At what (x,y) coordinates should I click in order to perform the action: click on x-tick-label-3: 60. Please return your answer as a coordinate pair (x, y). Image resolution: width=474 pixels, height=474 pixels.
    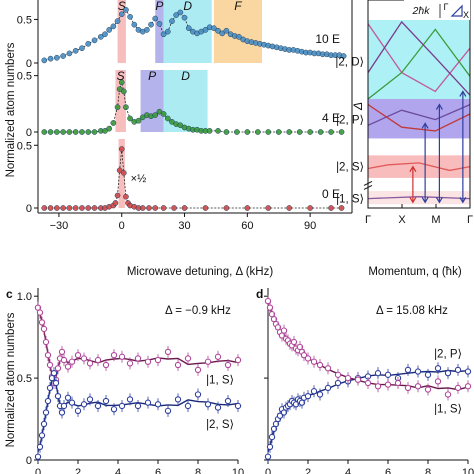
    Looking at the image, I should click on (247, 226).